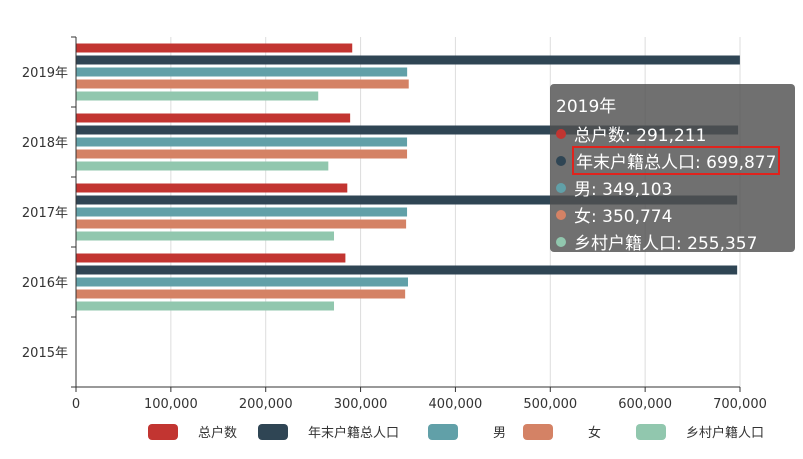  I want to click on tooltip-row: 男: 349,103, so click(672, 187).